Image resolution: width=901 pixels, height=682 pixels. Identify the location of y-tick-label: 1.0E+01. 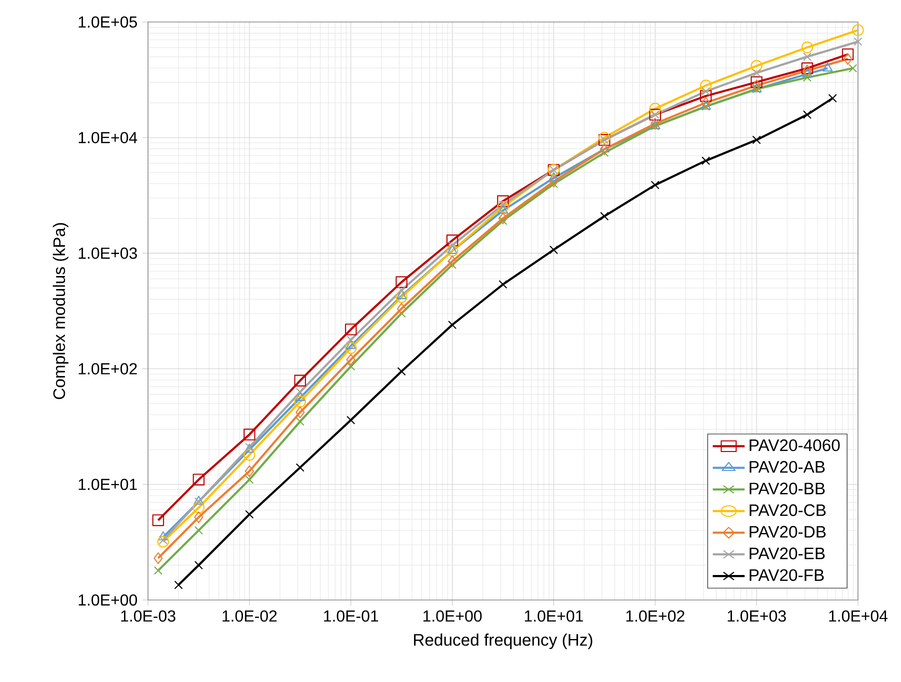
(107, 484).